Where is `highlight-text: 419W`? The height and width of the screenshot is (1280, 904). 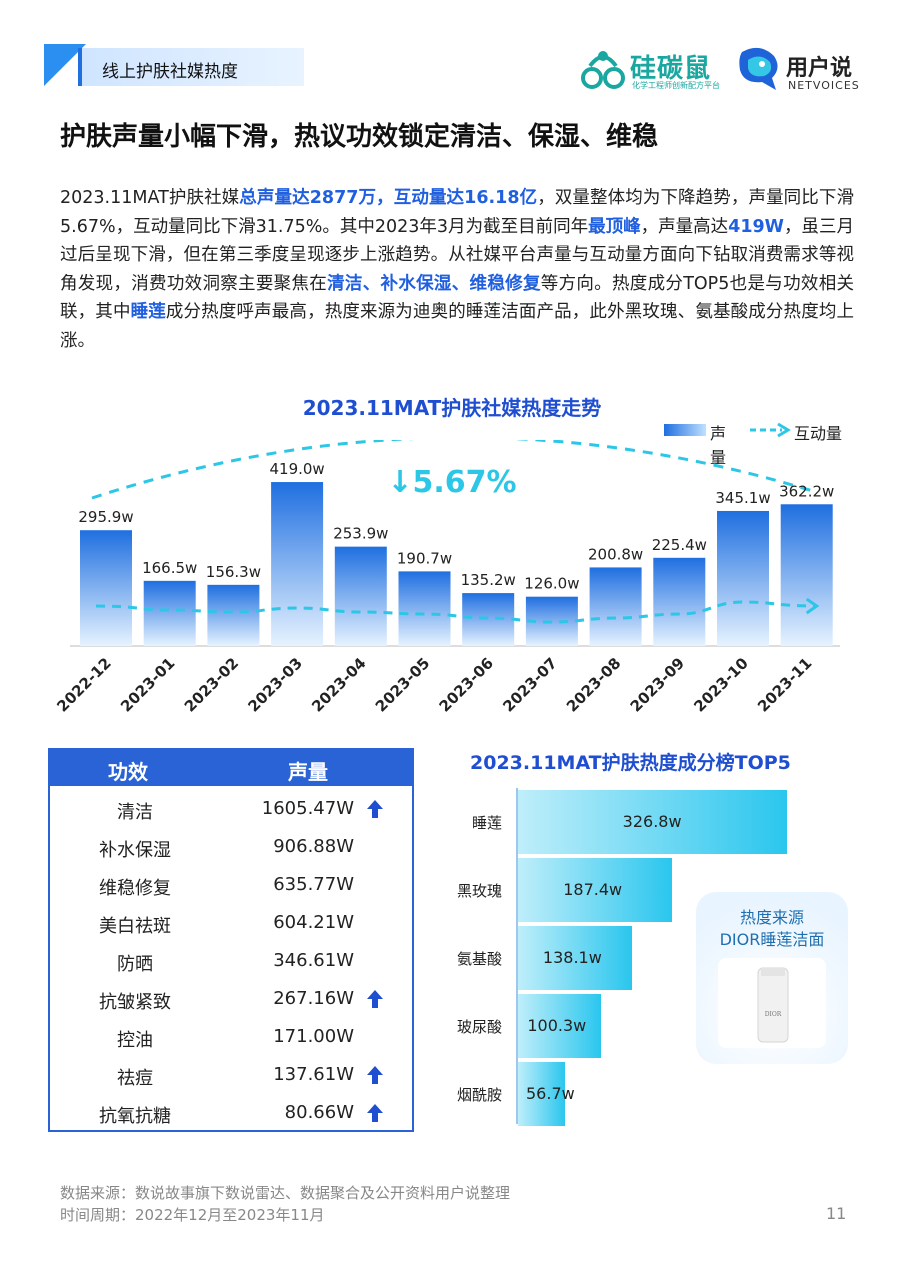
highlight-text: 419W is located at coordinates (756, 226).